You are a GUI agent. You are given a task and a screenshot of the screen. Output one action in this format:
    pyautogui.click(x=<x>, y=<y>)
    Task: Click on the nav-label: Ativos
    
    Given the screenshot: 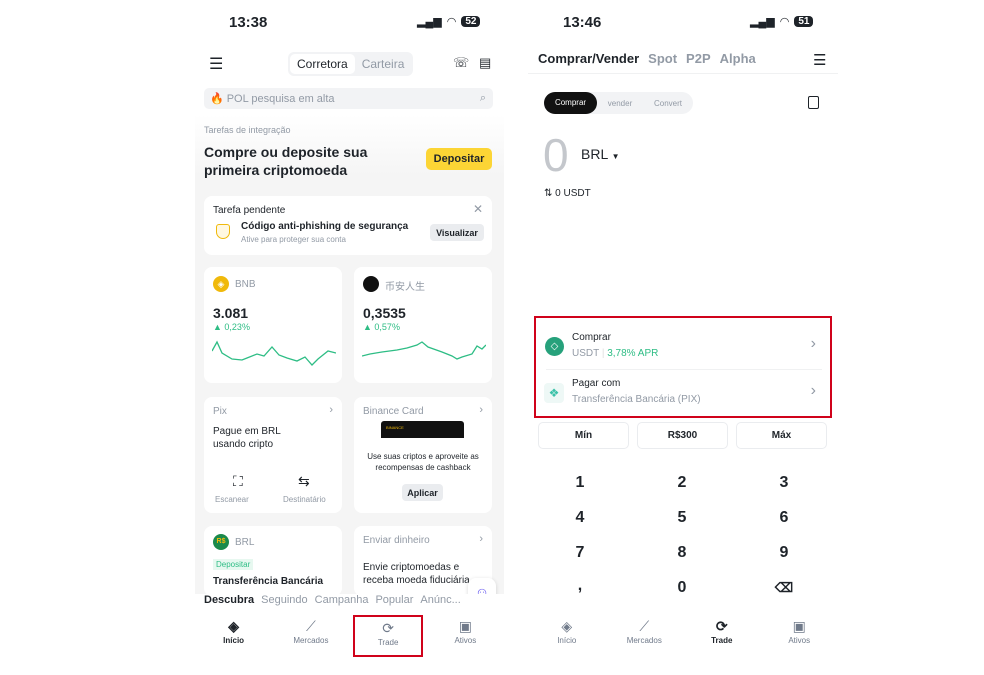 What is the action you would take?
    pyautogui.click(x=465, y=640)
    